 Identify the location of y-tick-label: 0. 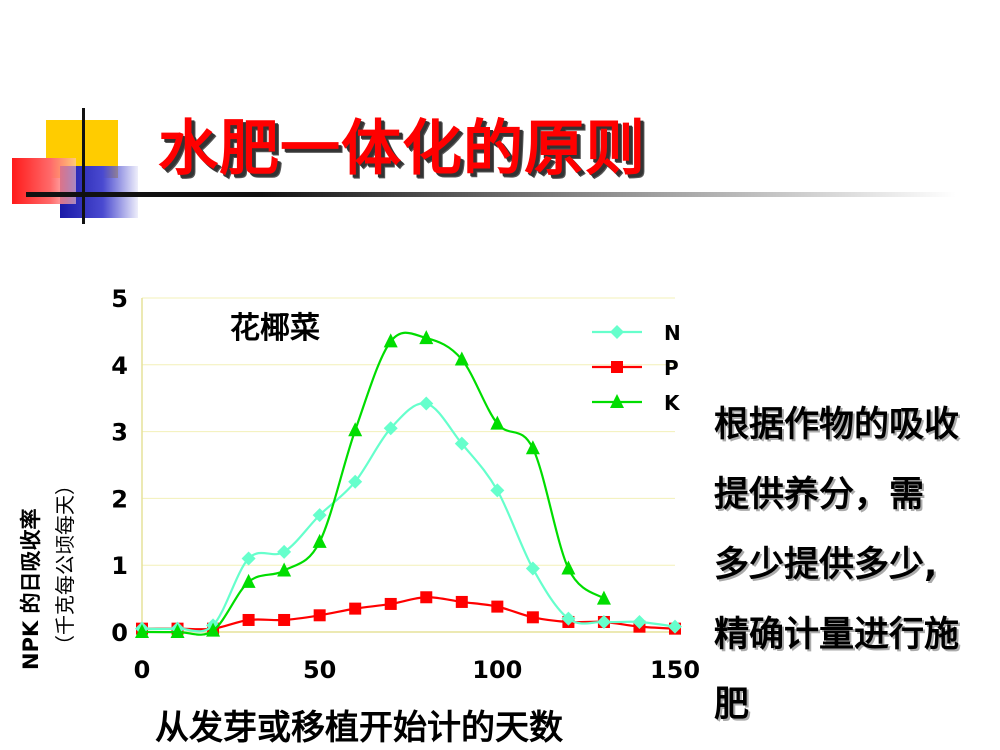
(119, 633).